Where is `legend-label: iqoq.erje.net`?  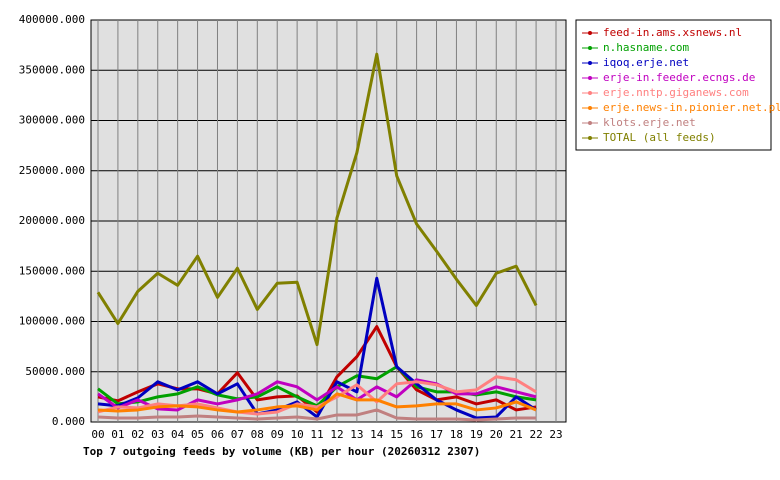
legend-label: iqoq.erje.net is located at coordinates (646, 62).